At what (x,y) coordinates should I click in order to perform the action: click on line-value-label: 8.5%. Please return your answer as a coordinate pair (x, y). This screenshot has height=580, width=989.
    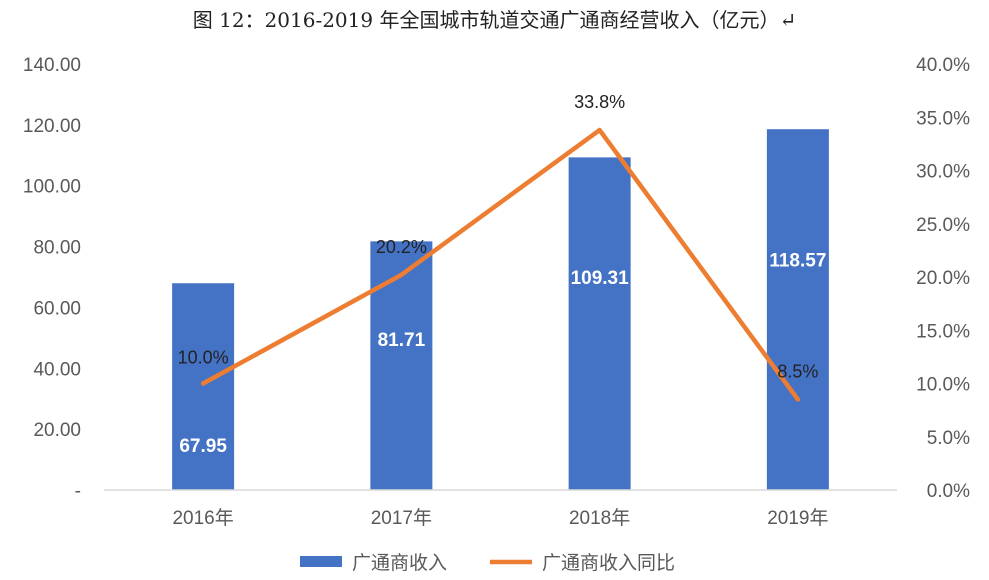
    Looking at the image, I should click on (797, 371).